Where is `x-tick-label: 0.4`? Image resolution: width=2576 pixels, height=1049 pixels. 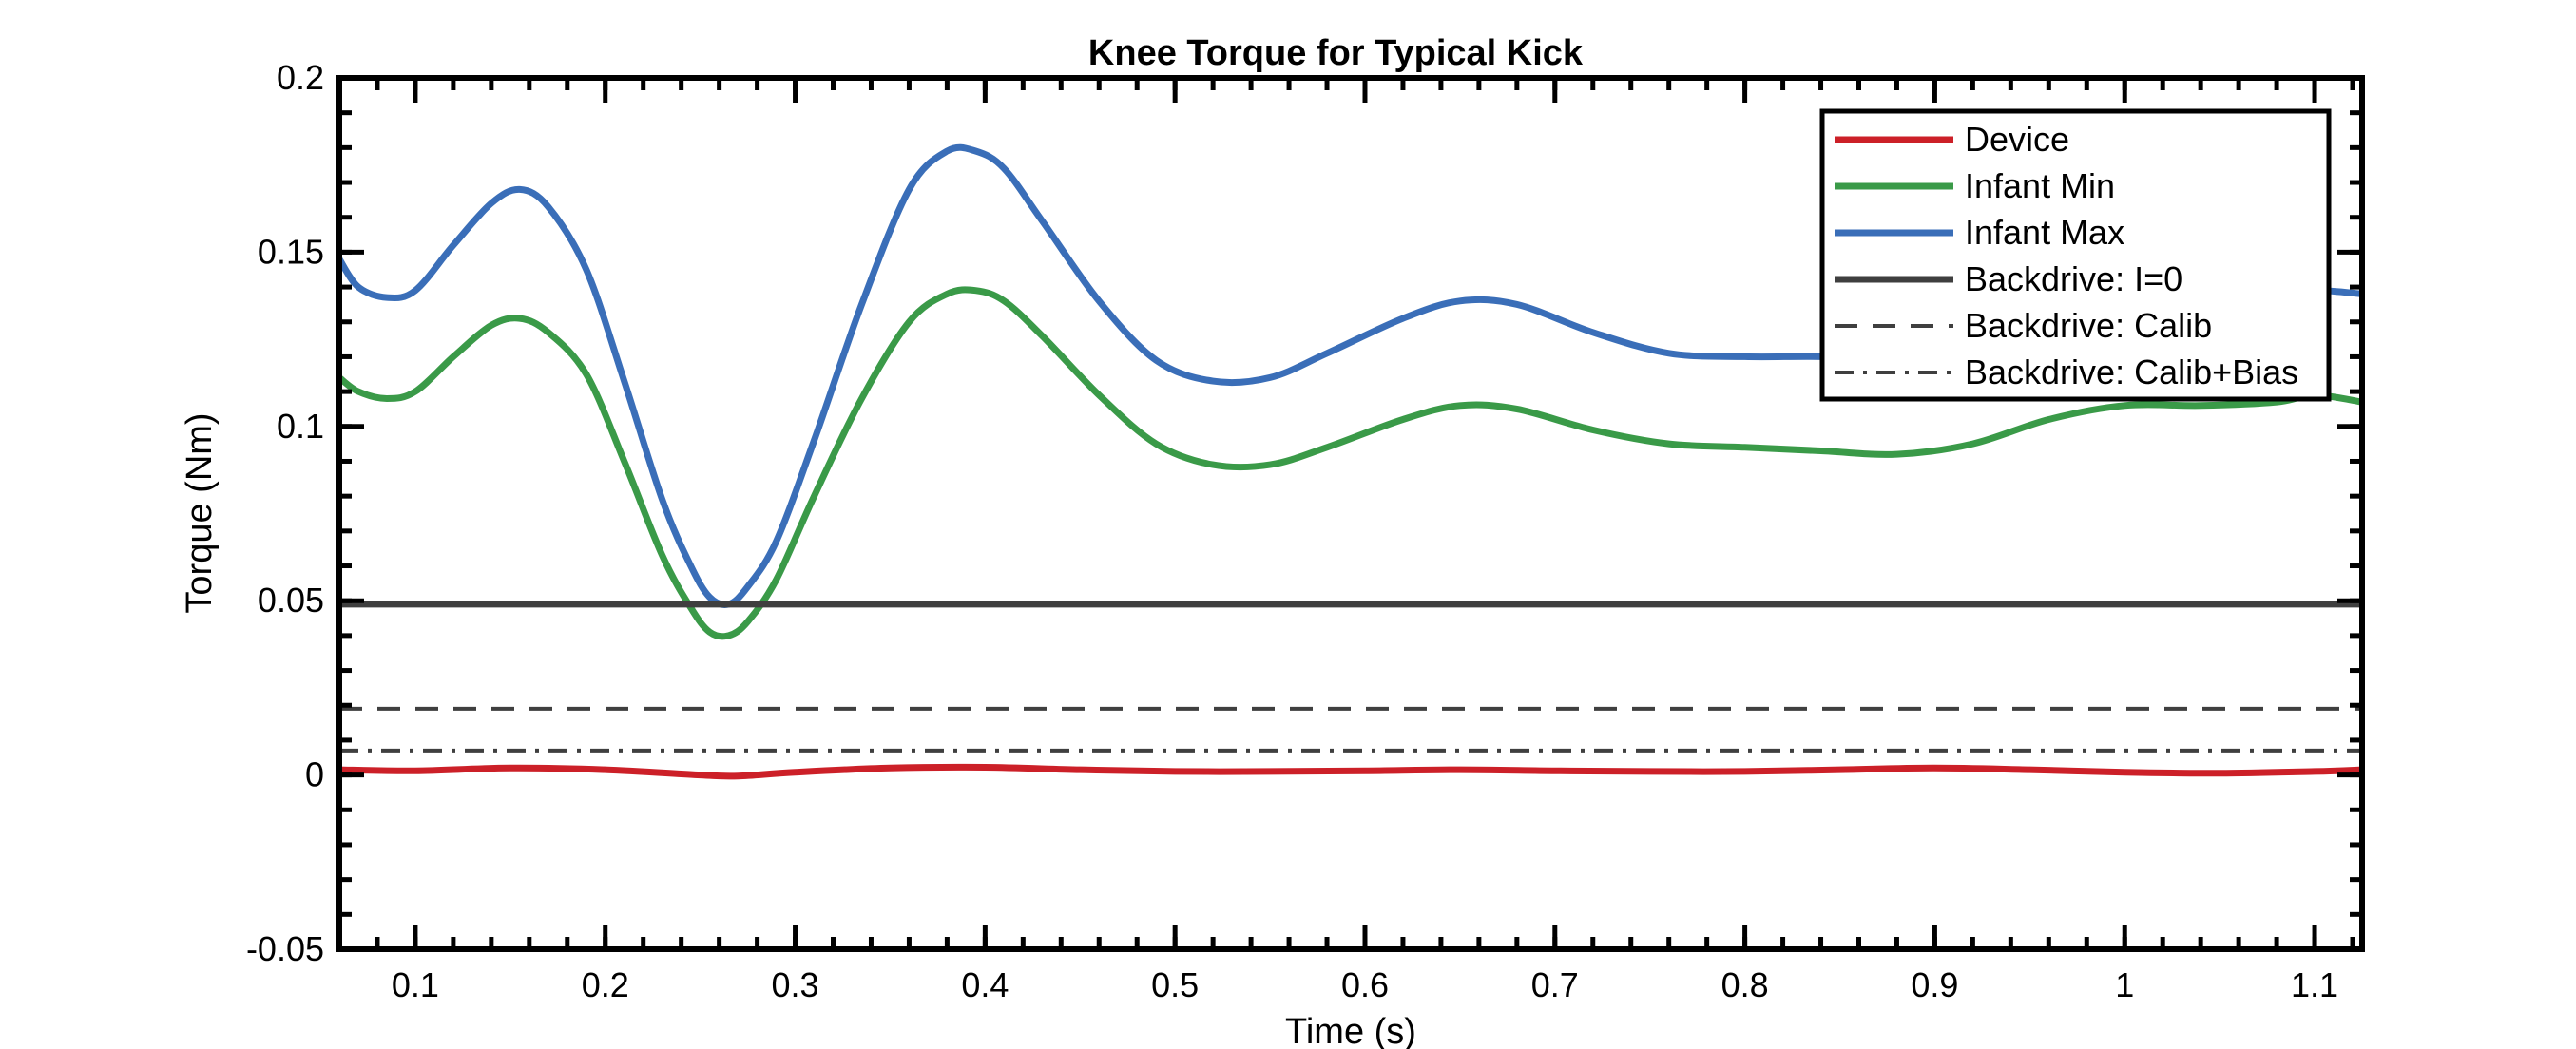 x-tick-label: 0.4 is located at coordinates (985, 984).